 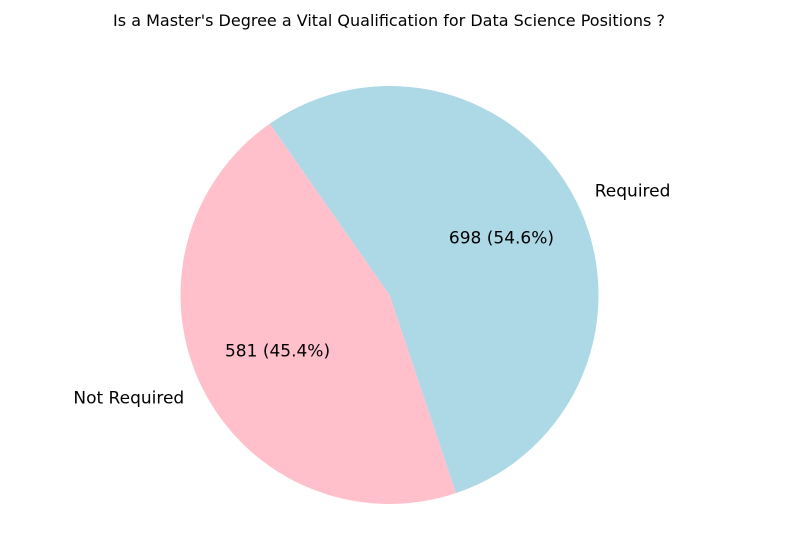 I want to click on slice-value-label: 581 (45.4%), so click(x=277, y=351).